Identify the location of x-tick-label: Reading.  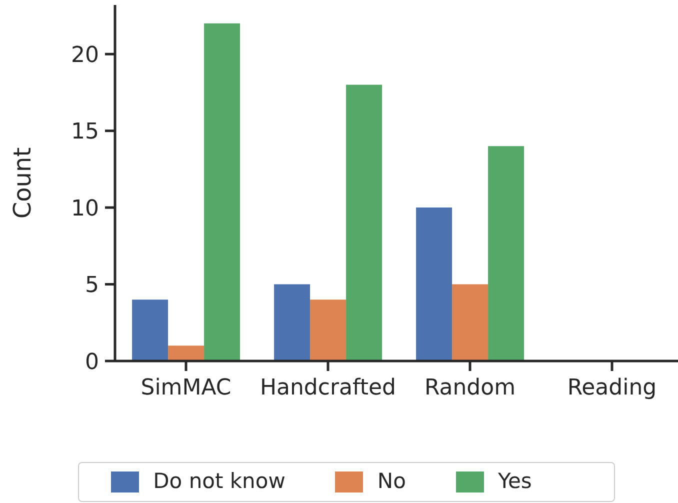
(612, 388).